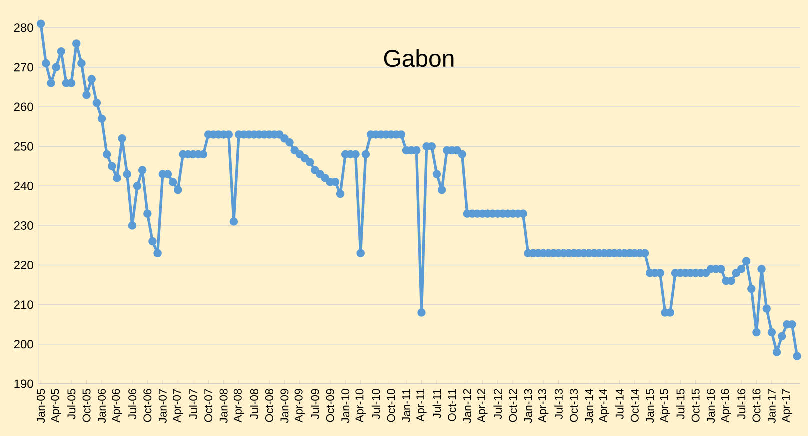  What do you see at coordinates (117, 406) in the screenshot?
I see `x-tick-label: Apr-06` at bounding box center [117, 406].